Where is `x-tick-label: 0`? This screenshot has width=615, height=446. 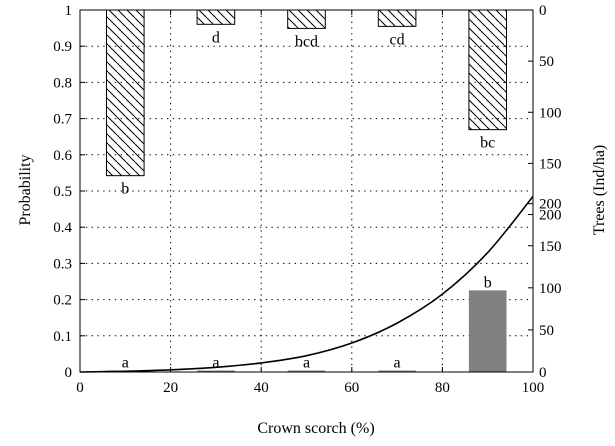 x-tick-label: 0 is located at coordinates (80, 388).